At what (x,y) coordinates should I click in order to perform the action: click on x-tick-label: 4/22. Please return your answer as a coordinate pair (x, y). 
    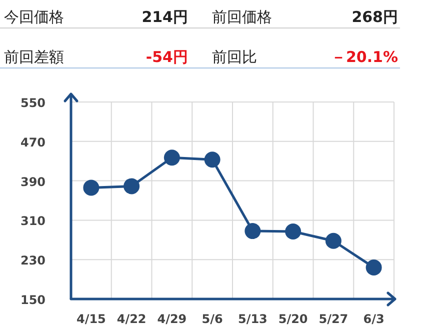
    Looking at the image, I should click on (131, 319).